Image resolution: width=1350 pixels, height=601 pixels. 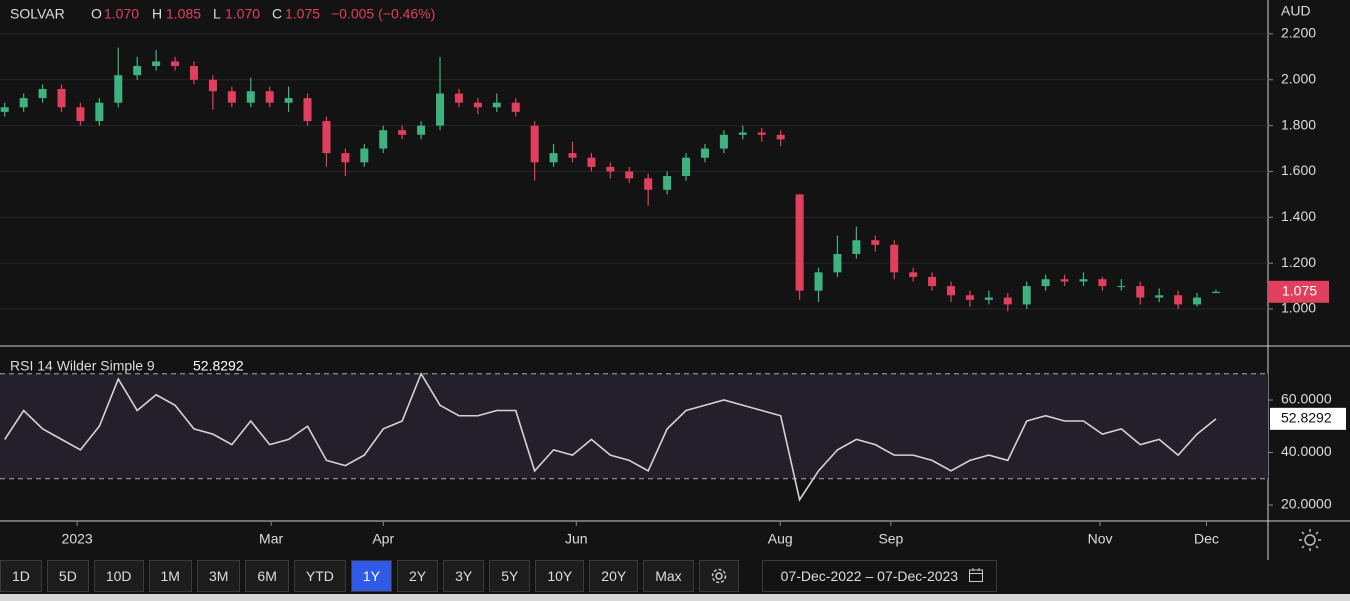 I want to click on y-tick-label: 1.600, so click(x=1298, y=170).